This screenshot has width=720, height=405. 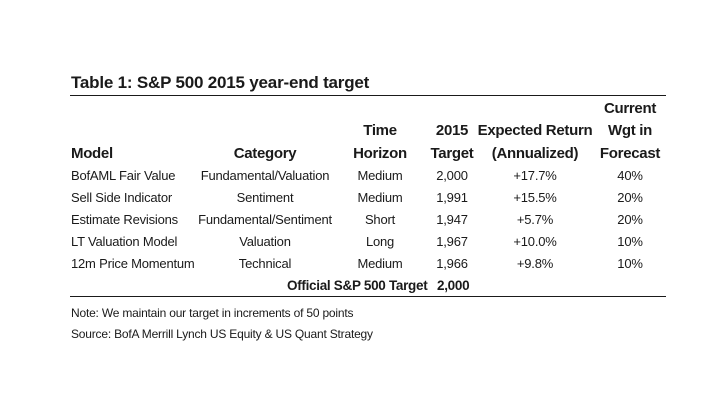 I want to click on title-rule, so click(x=368, y=95).